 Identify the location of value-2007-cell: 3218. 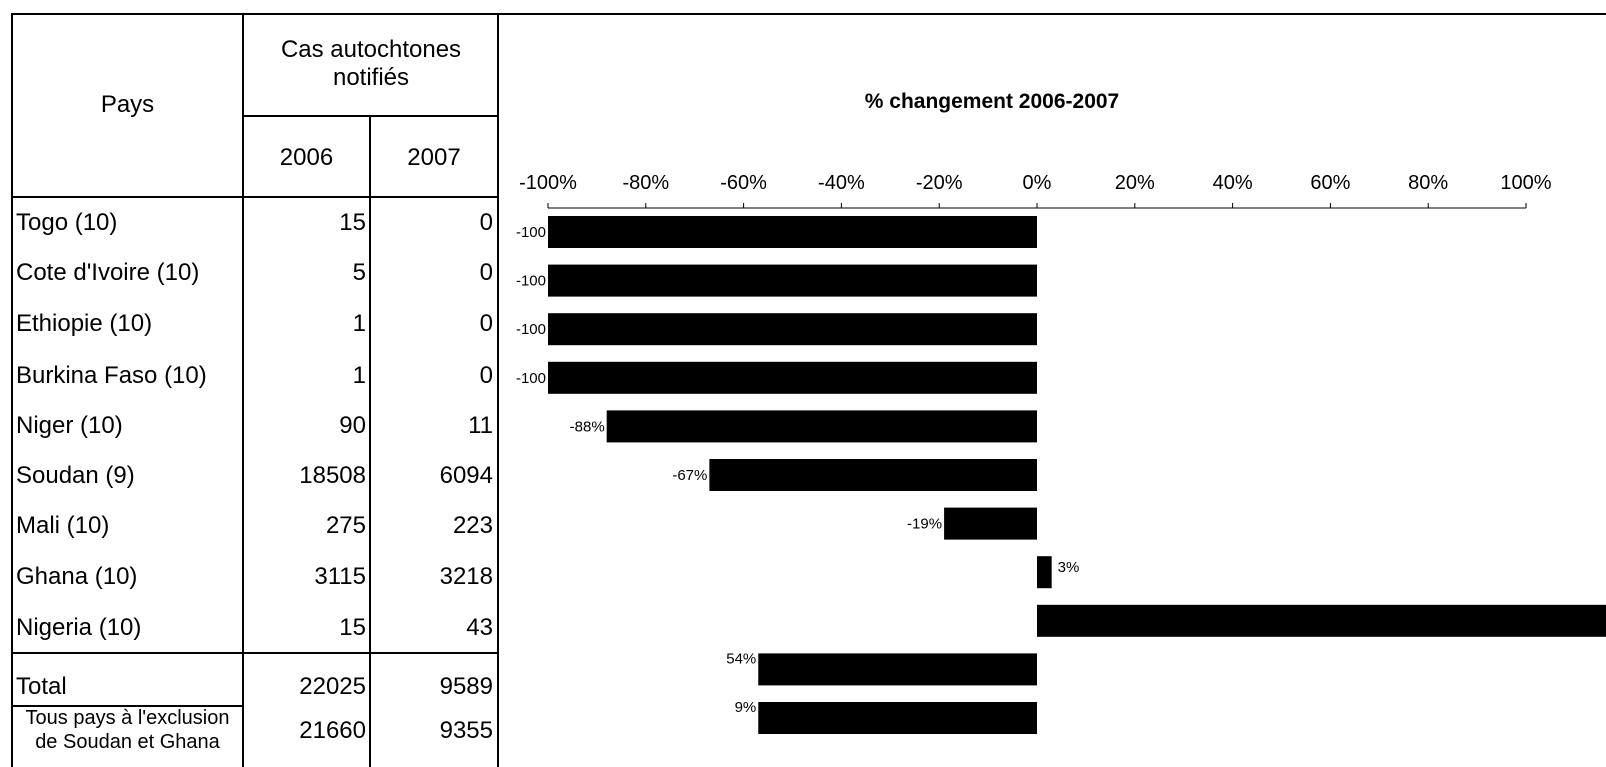
(466, 576).